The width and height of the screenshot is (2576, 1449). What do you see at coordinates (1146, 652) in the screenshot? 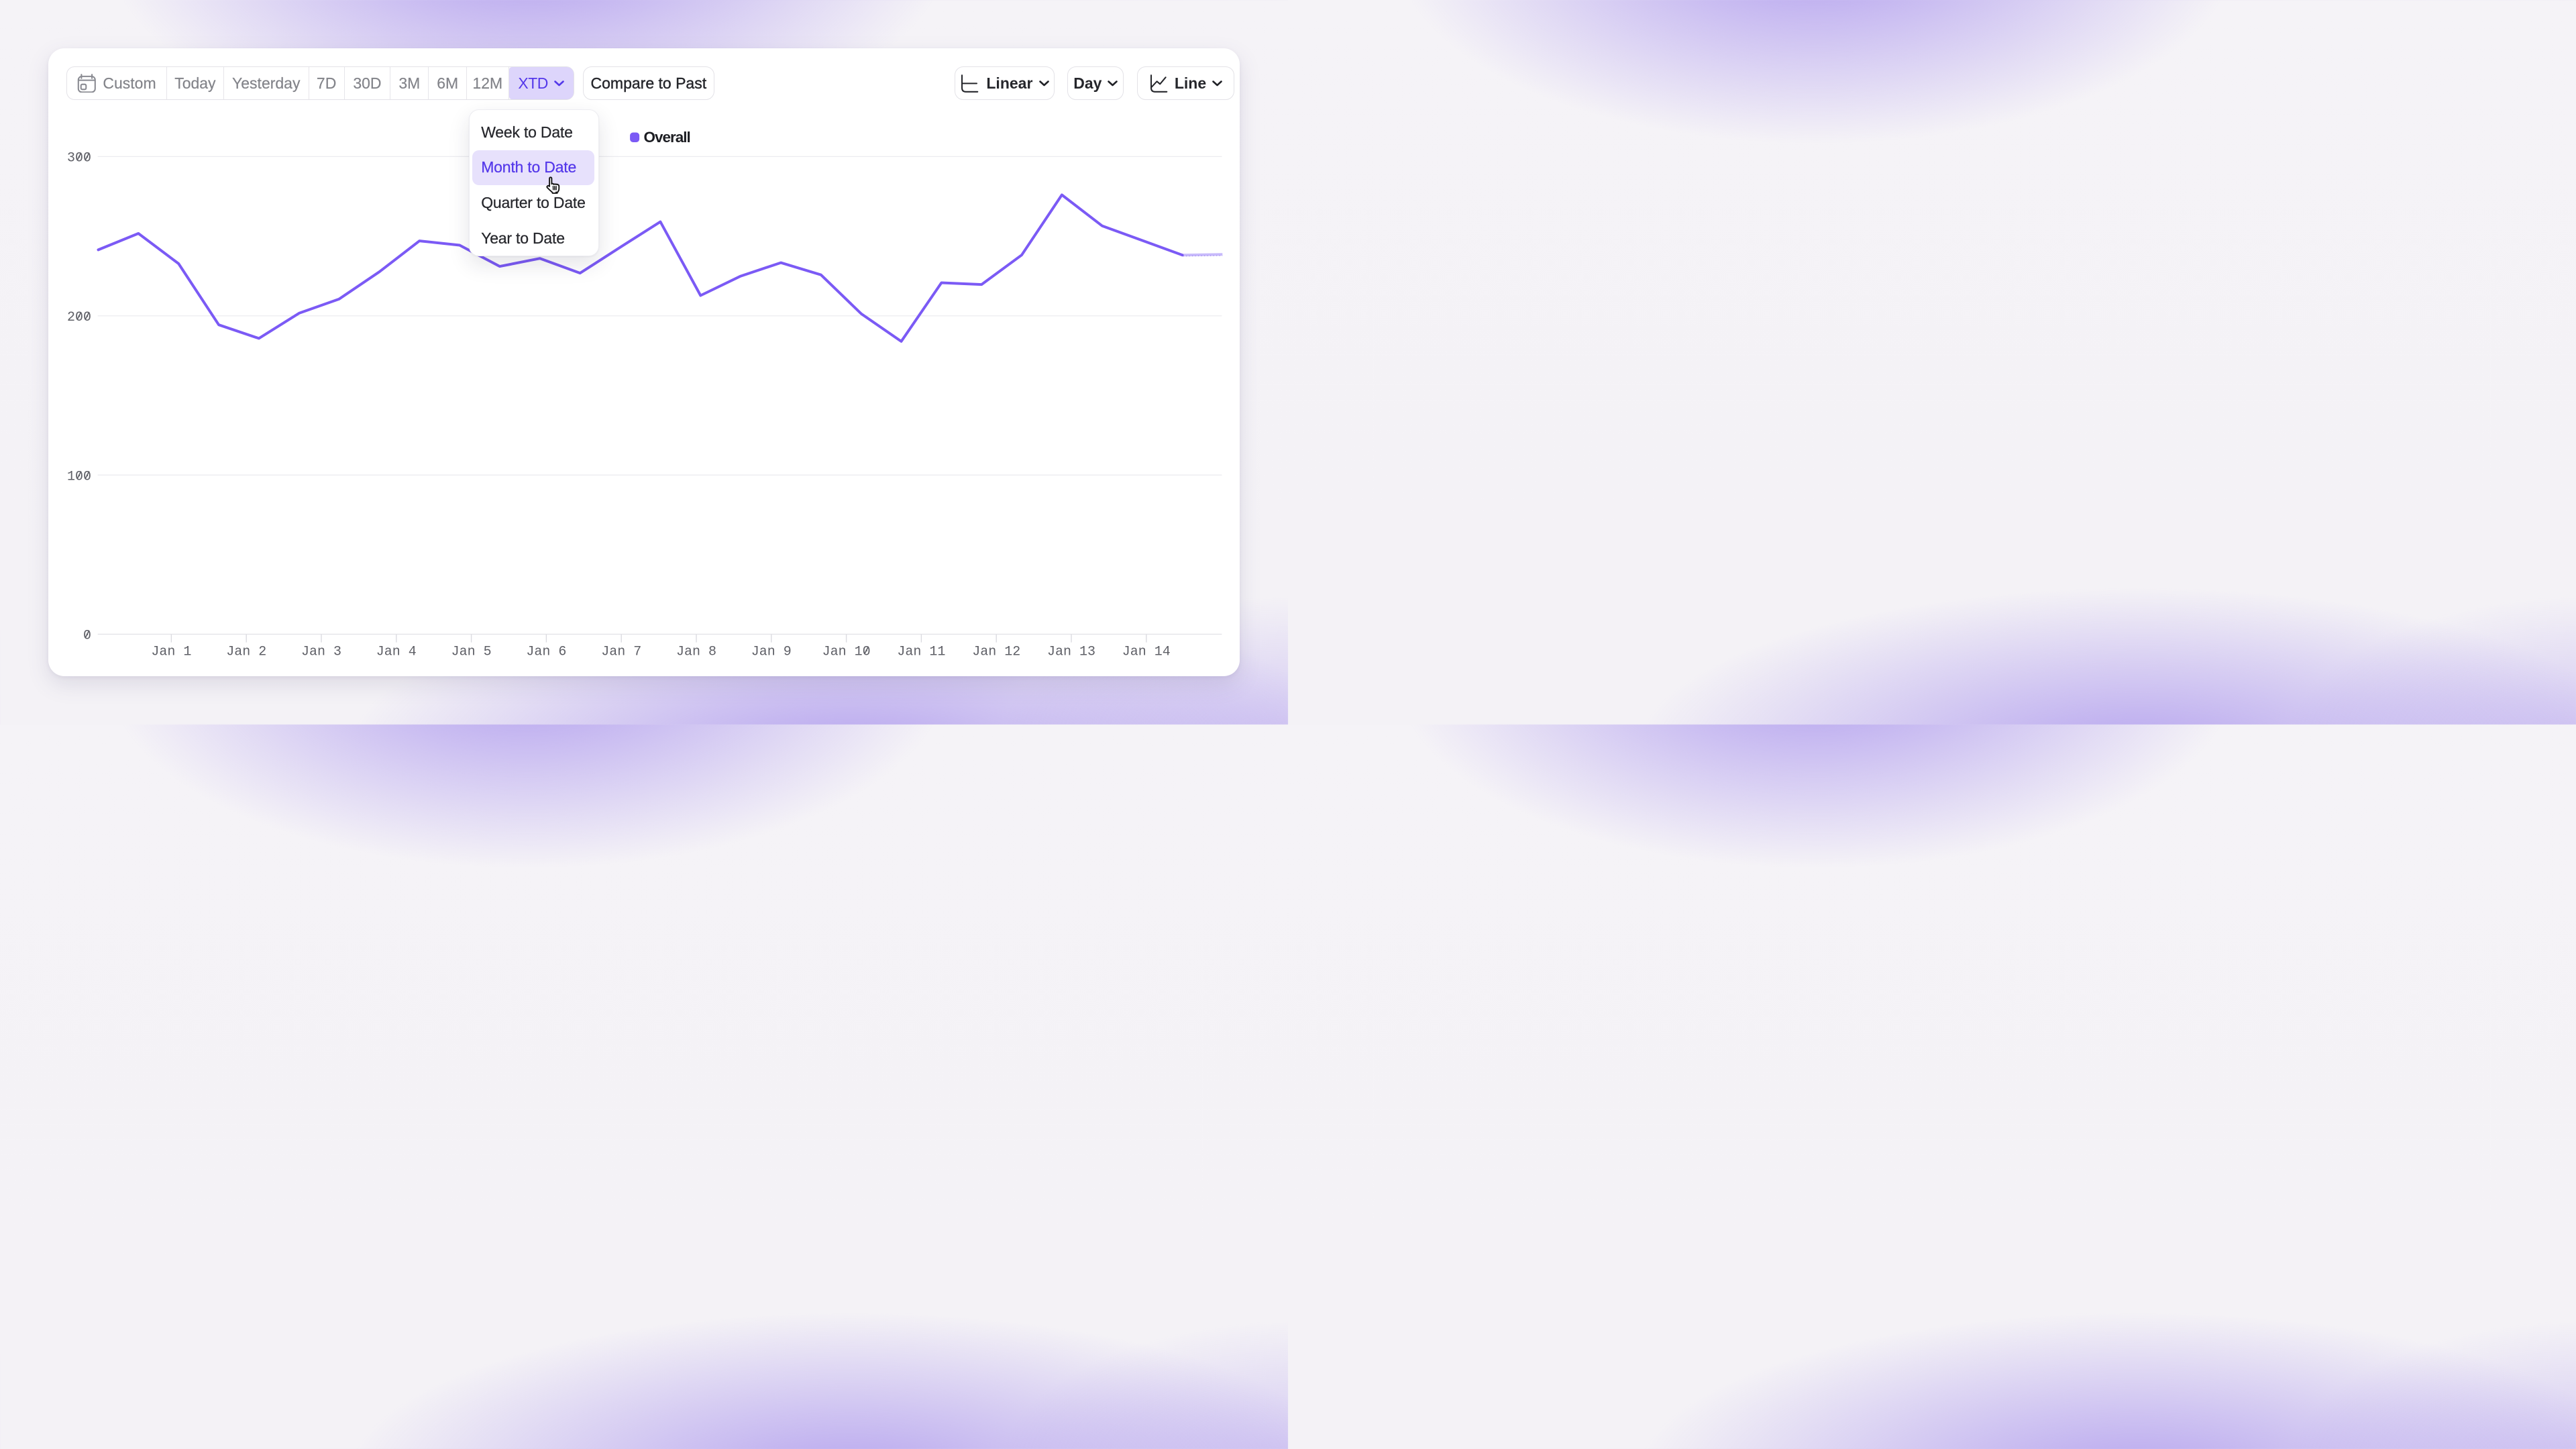
I see `svg-text: Jan 14` at bounding box center [1146, 652].